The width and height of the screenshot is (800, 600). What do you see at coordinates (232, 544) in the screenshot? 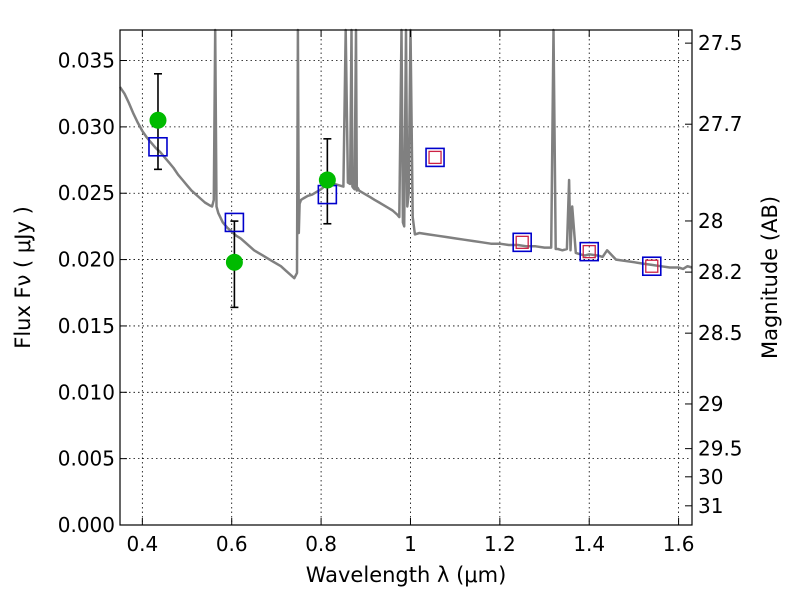
I see `x-tick-label: 0.6` at bounding box center [232, 544].